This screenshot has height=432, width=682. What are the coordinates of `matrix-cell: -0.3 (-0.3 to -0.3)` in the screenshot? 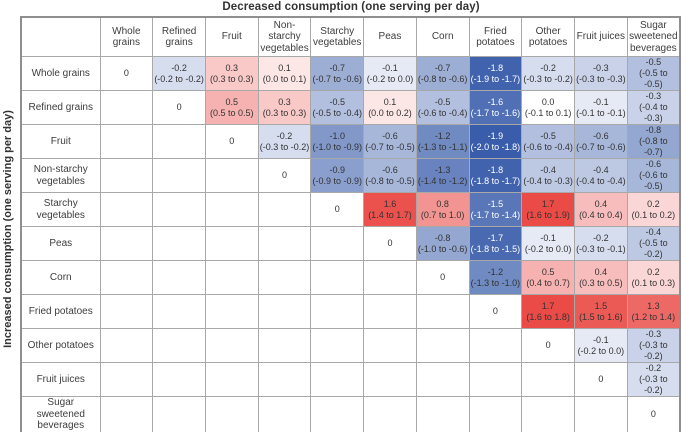 It's located at (600, 73).